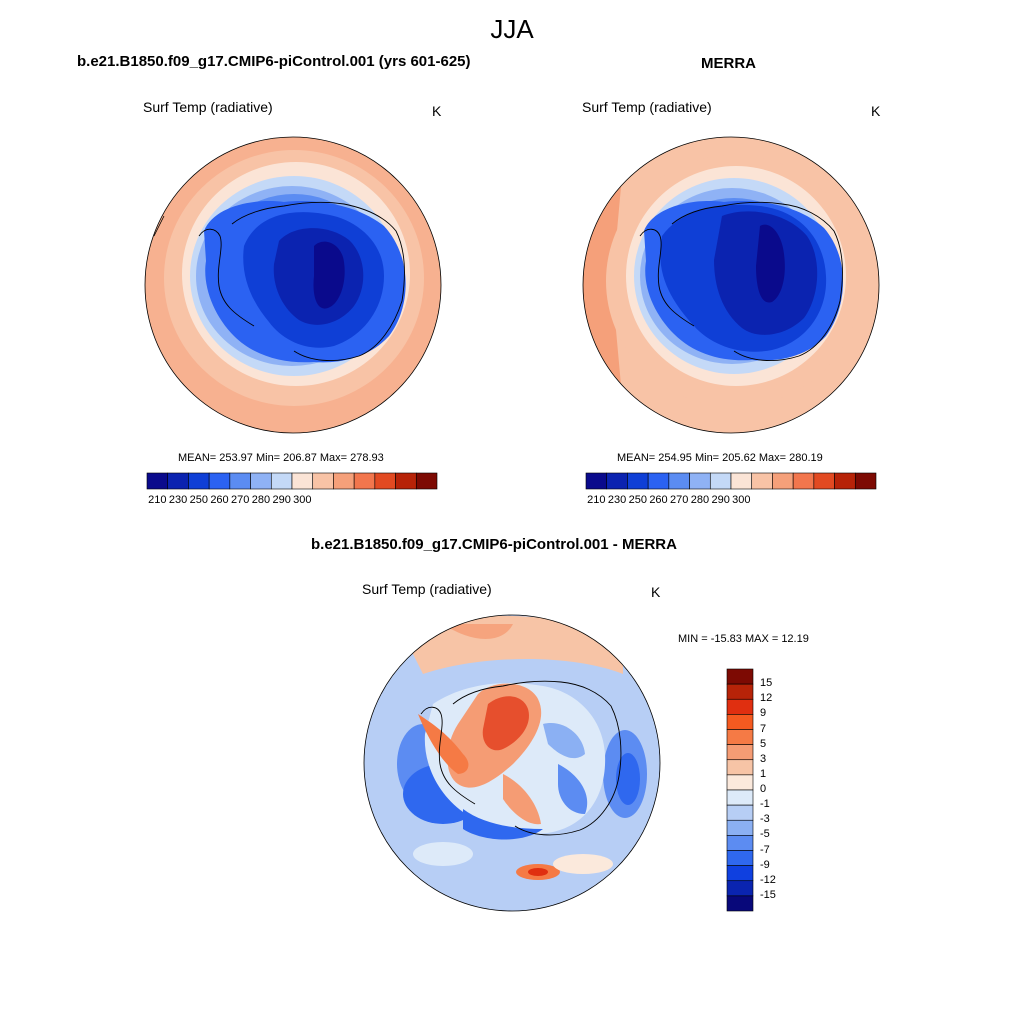  Describe the element at coordinates (763, 758) in the screenshot. I see `colorbar-tick-label: 3` at that location.